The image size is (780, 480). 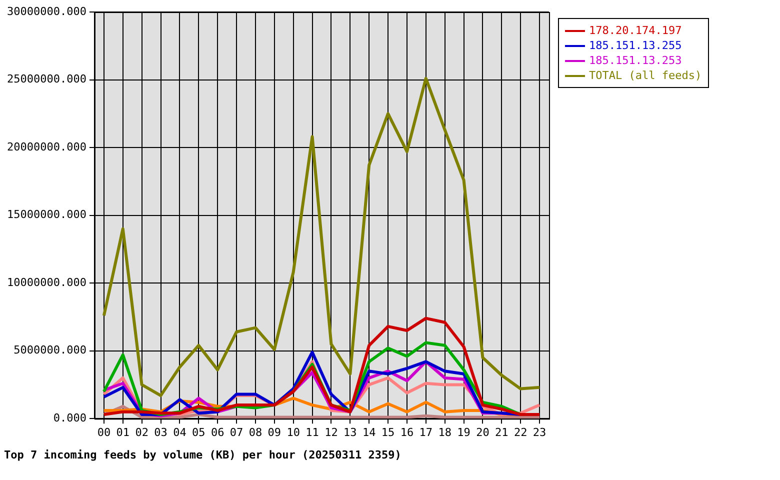 I want to click on x-tick-label: 03, so click(x=161, y=433).